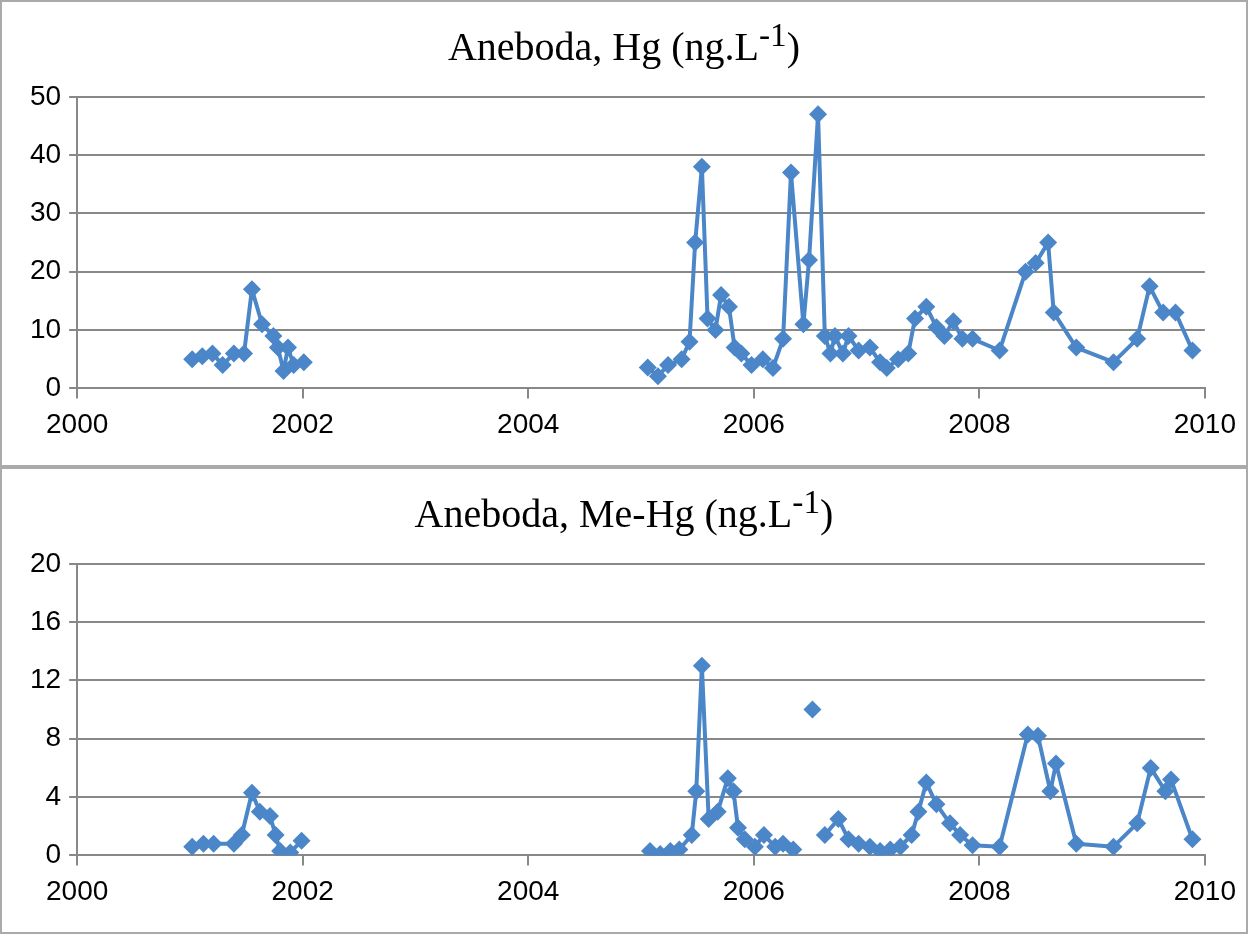 Image resolution: width=1250 pixels, height=939 pixels. I want to click on chart-title: Aneboda, Hg (ng.L$^{-1}$), so click(624, 43).